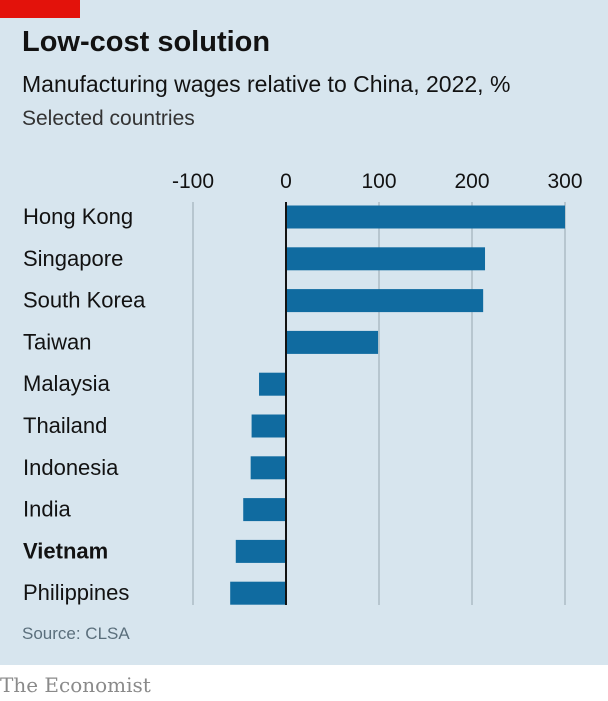  What do you see at coordinates (57, 341) in the screenshot?
I see `category-label: Taiwan` at bounding box center [57, 341].